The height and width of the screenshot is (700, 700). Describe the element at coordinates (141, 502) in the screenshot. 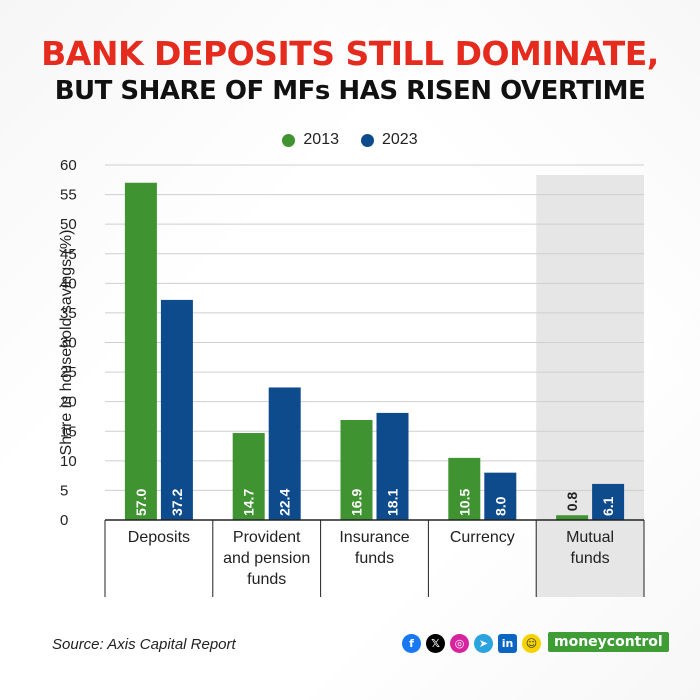

I see `data-label: 57.0` at that location.